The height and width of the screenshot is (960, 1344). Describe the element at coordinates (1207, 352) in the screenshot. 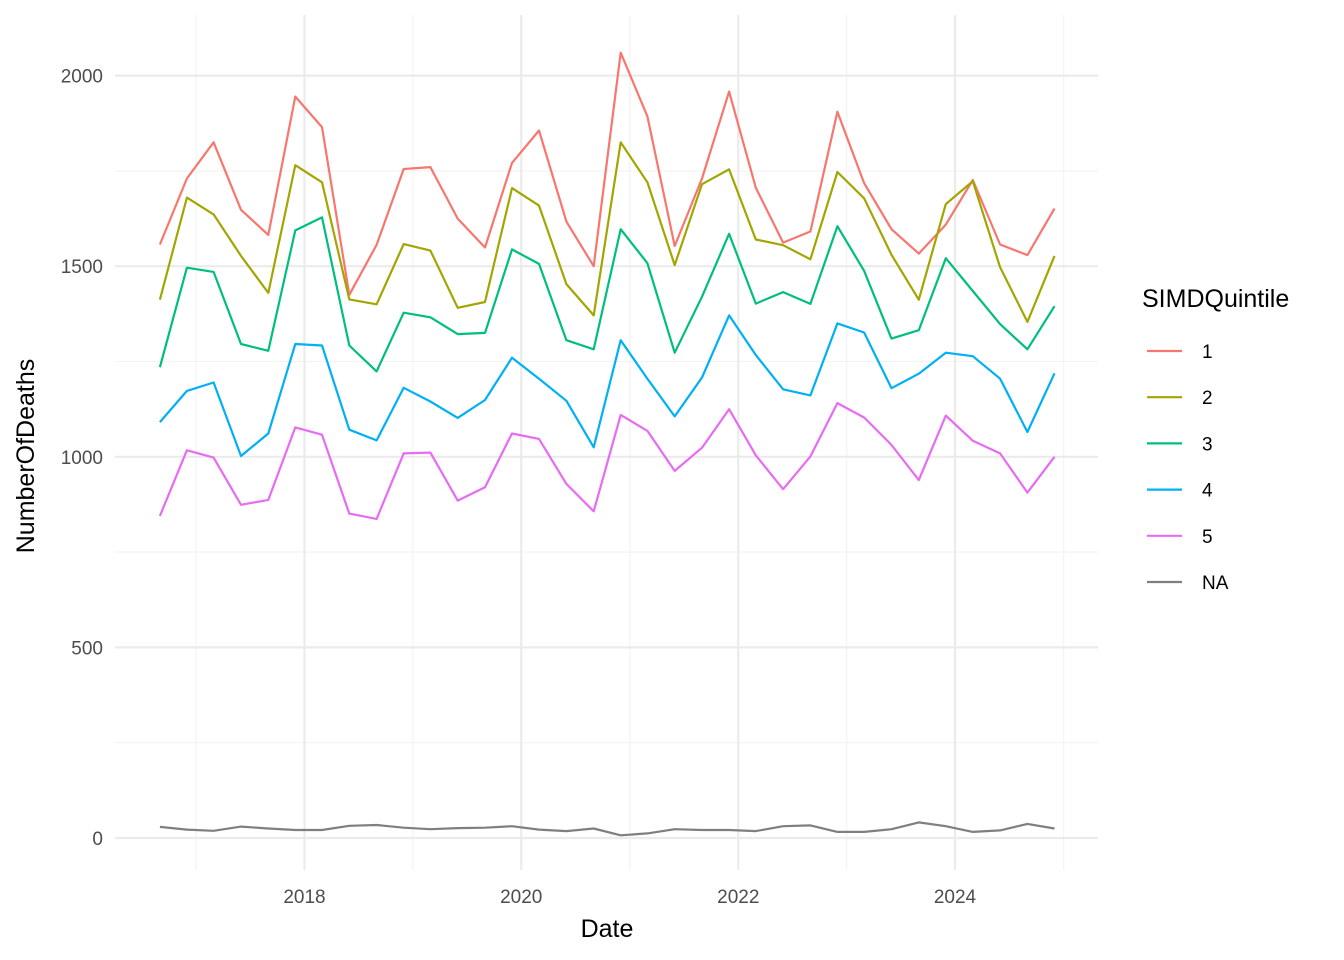

I see `legend-label: 1` at that location.